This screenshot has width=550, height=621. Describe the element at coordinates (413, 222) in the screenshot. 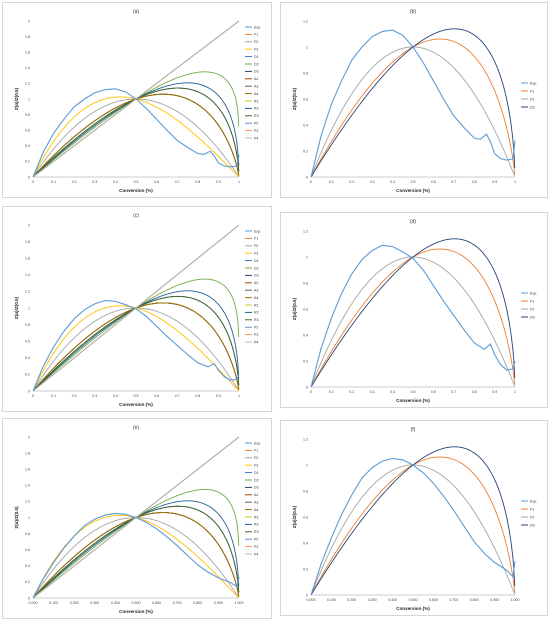

I see `chart-title: (d)` at that location.